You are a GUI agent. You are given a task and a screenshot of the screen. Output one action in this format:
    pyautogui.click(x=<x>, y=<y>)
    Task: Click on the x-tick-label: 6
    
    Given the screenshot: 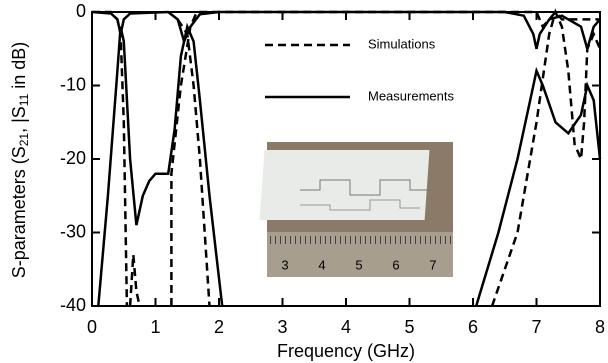 What is the action you would take?
    pyautogui.click(x=473, y=327)
    